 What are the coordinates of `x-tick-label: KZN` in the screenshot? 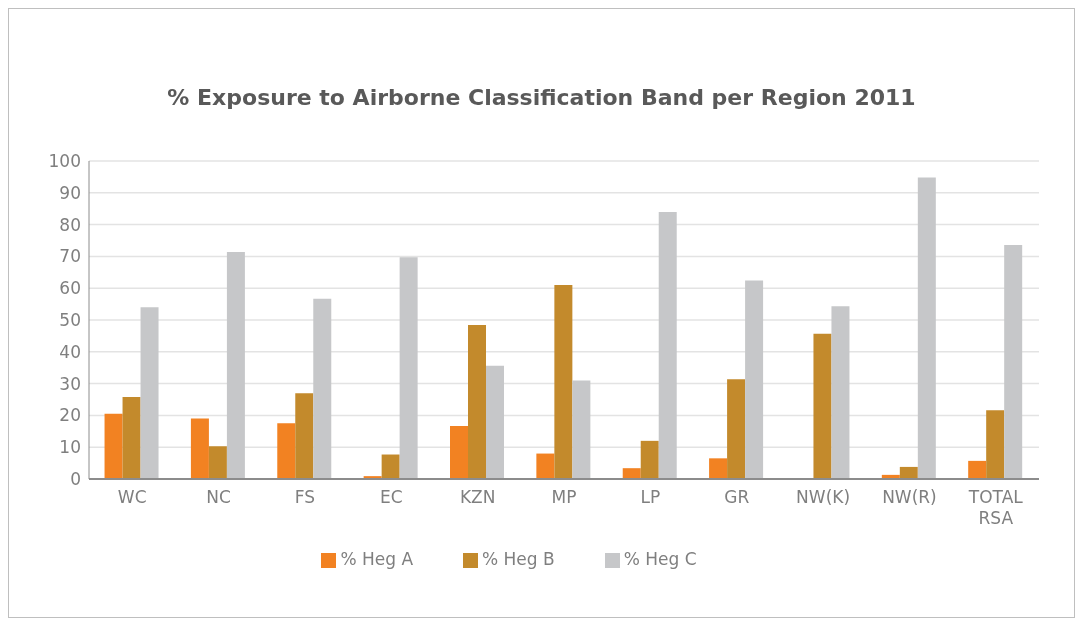 It's located at (477, 497).